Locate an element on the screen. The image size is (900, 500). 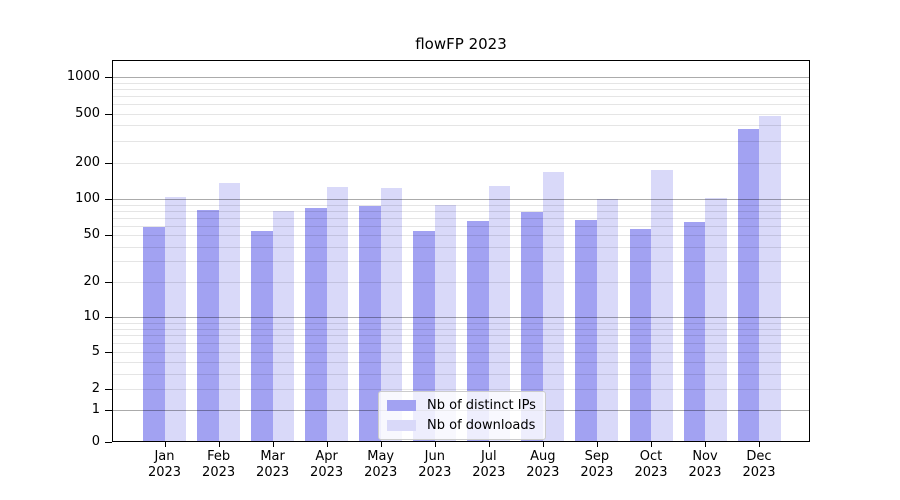
x-tick-label: Oct 2023 is located at coordinates (651, 465).